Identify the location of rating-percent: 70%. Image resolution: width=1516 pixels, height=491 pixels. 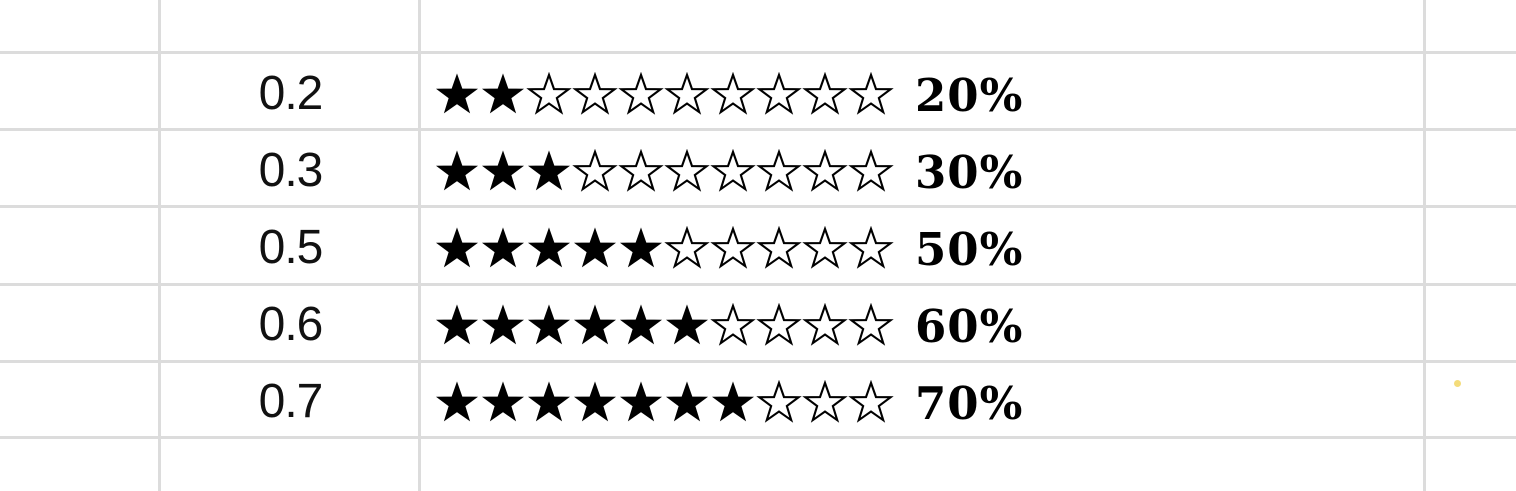
(969, 403).